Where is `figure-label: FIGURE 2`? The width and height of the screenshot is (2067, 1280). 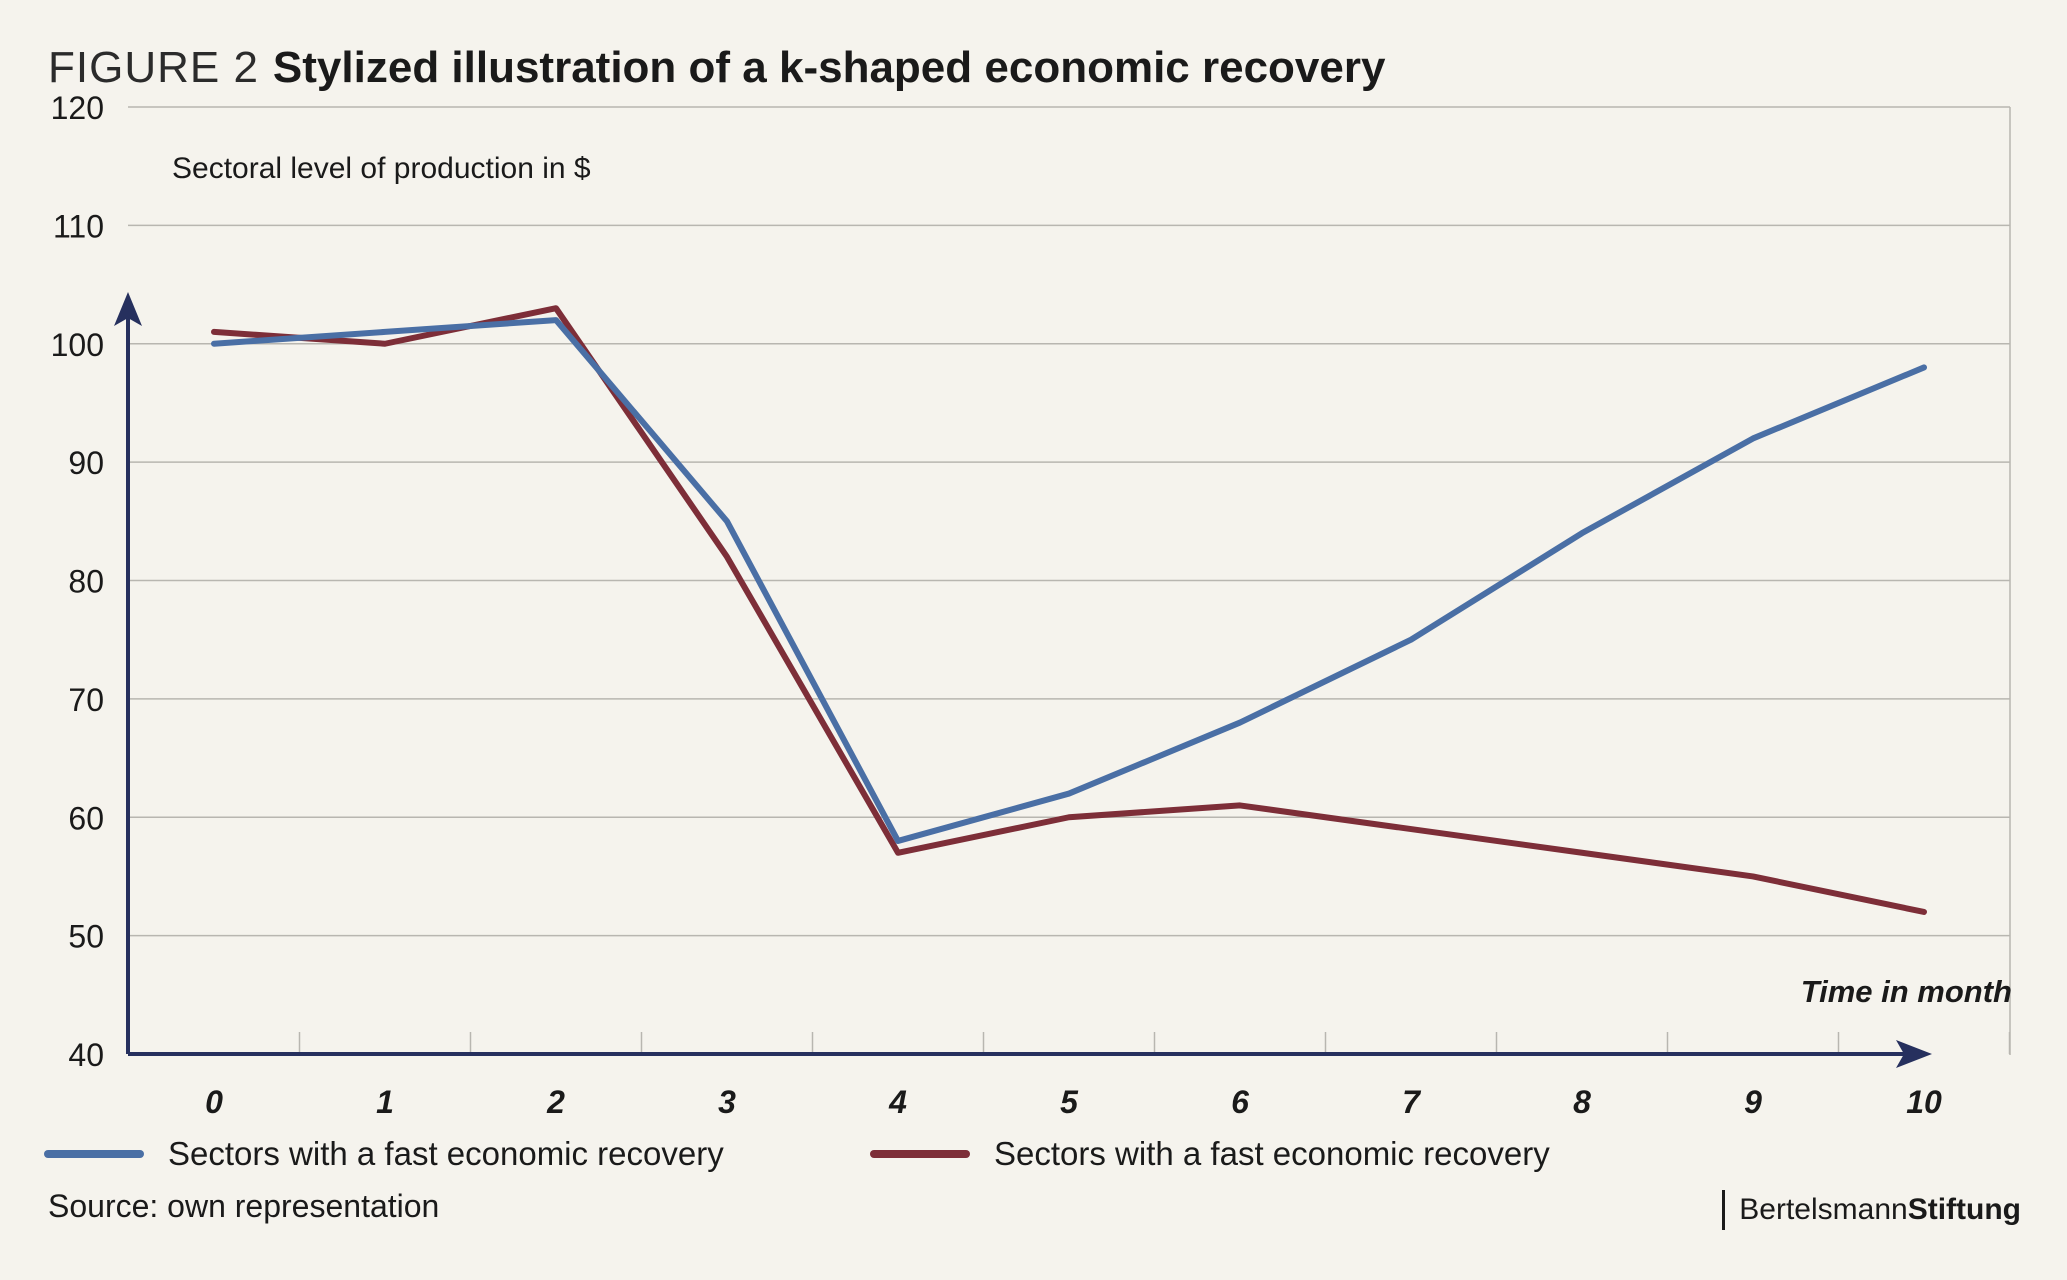 figure-label: FIGURE 2 is located at coordinates (153, 67).